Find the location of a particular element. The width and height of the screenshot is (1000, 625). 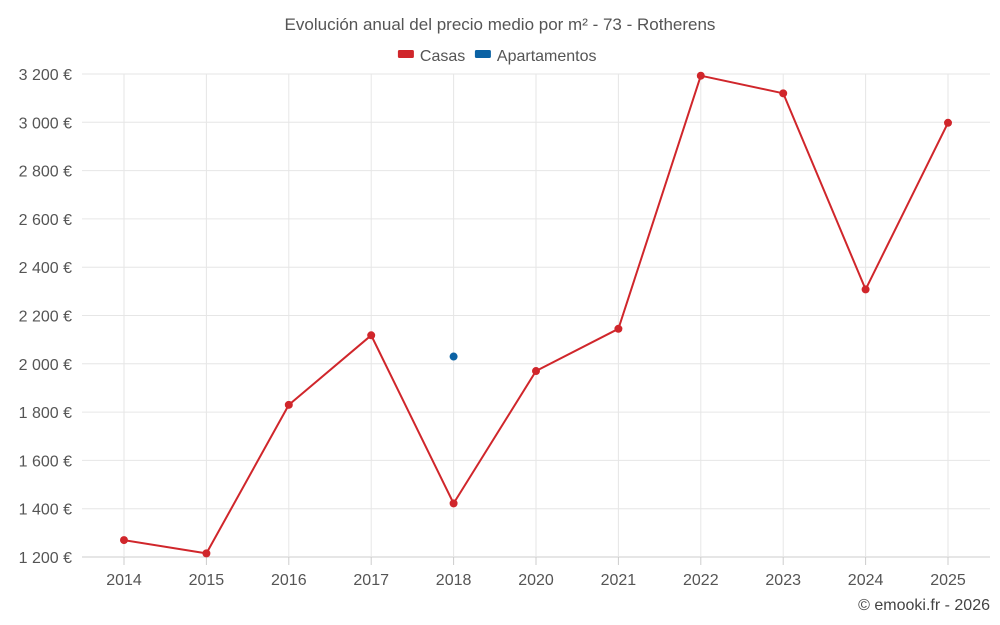

x-tick-label: 2020 is located at coordinates (536, 580).